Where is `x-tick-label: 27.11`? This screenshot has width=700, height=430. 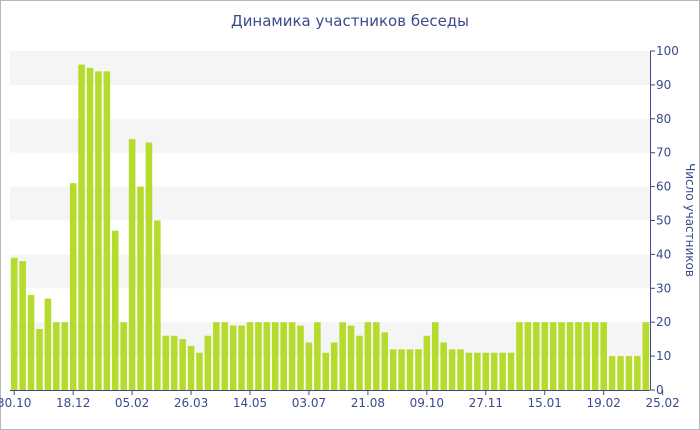
x-tick-label: 27.11 is located at coordinates (486, 403).